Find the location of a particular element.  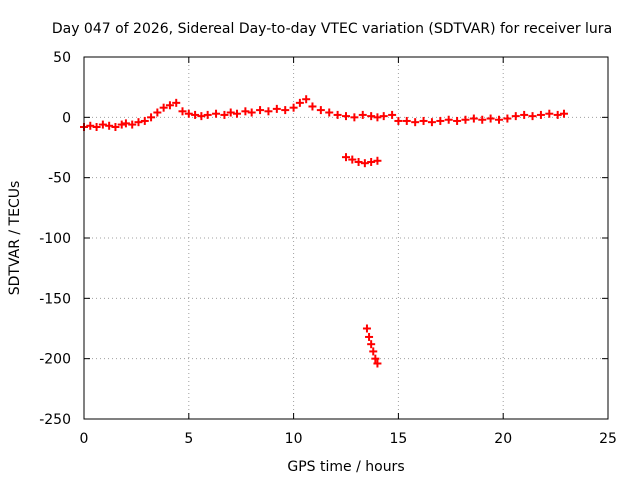

y-tick-label: 0 is located at coordinates (66, 118).